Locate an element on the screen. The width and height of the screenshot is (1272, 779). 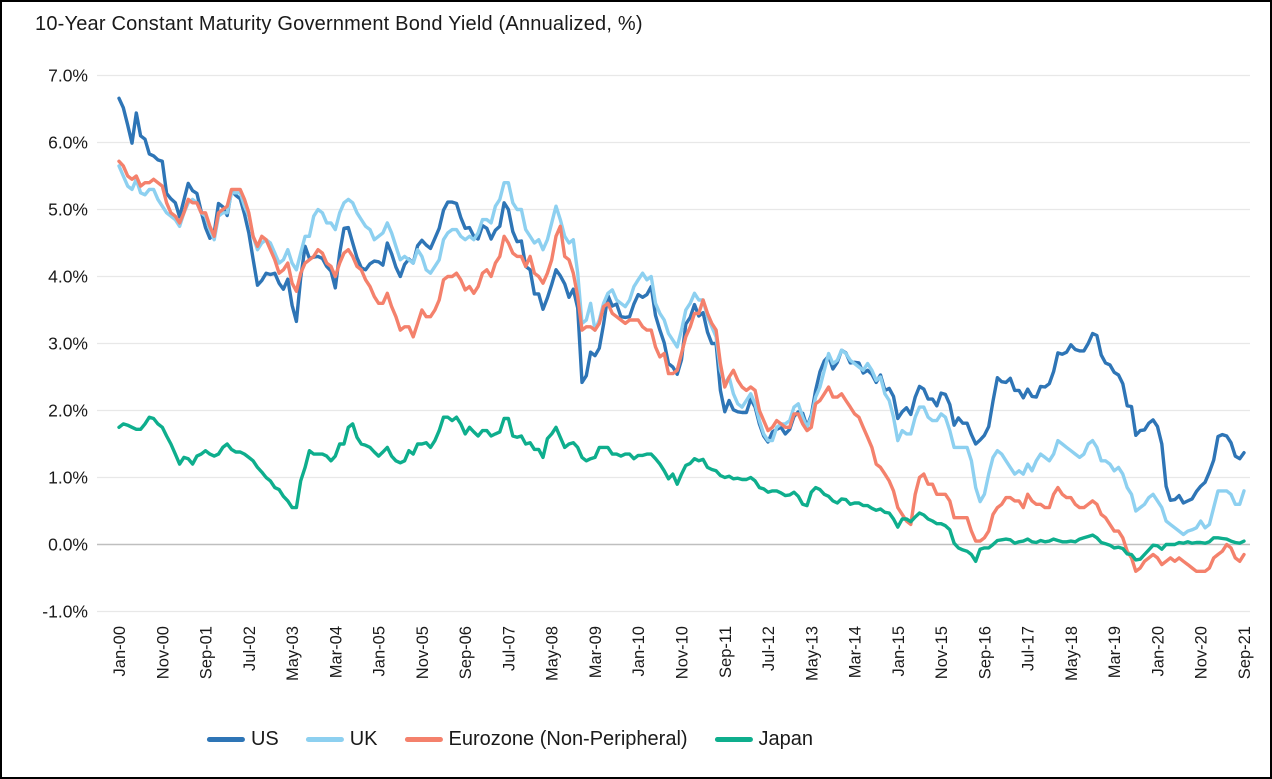
x-tick-label: Nov-05 is located at coordinates (423, 652).